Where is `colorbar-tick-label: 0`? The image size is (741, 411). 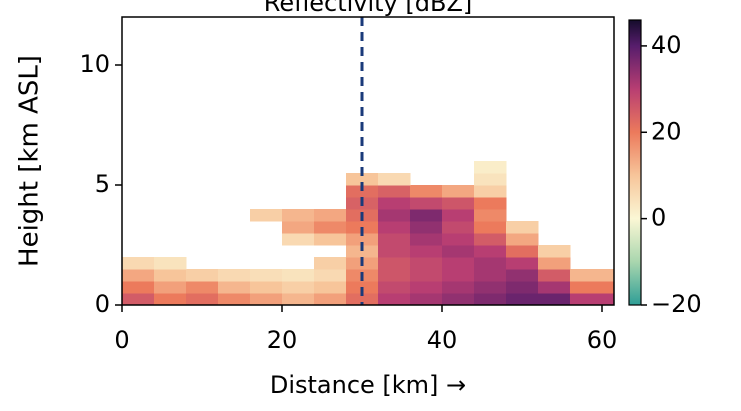
colorbar-tick-label: 0 is located at coordinates (658, 218).